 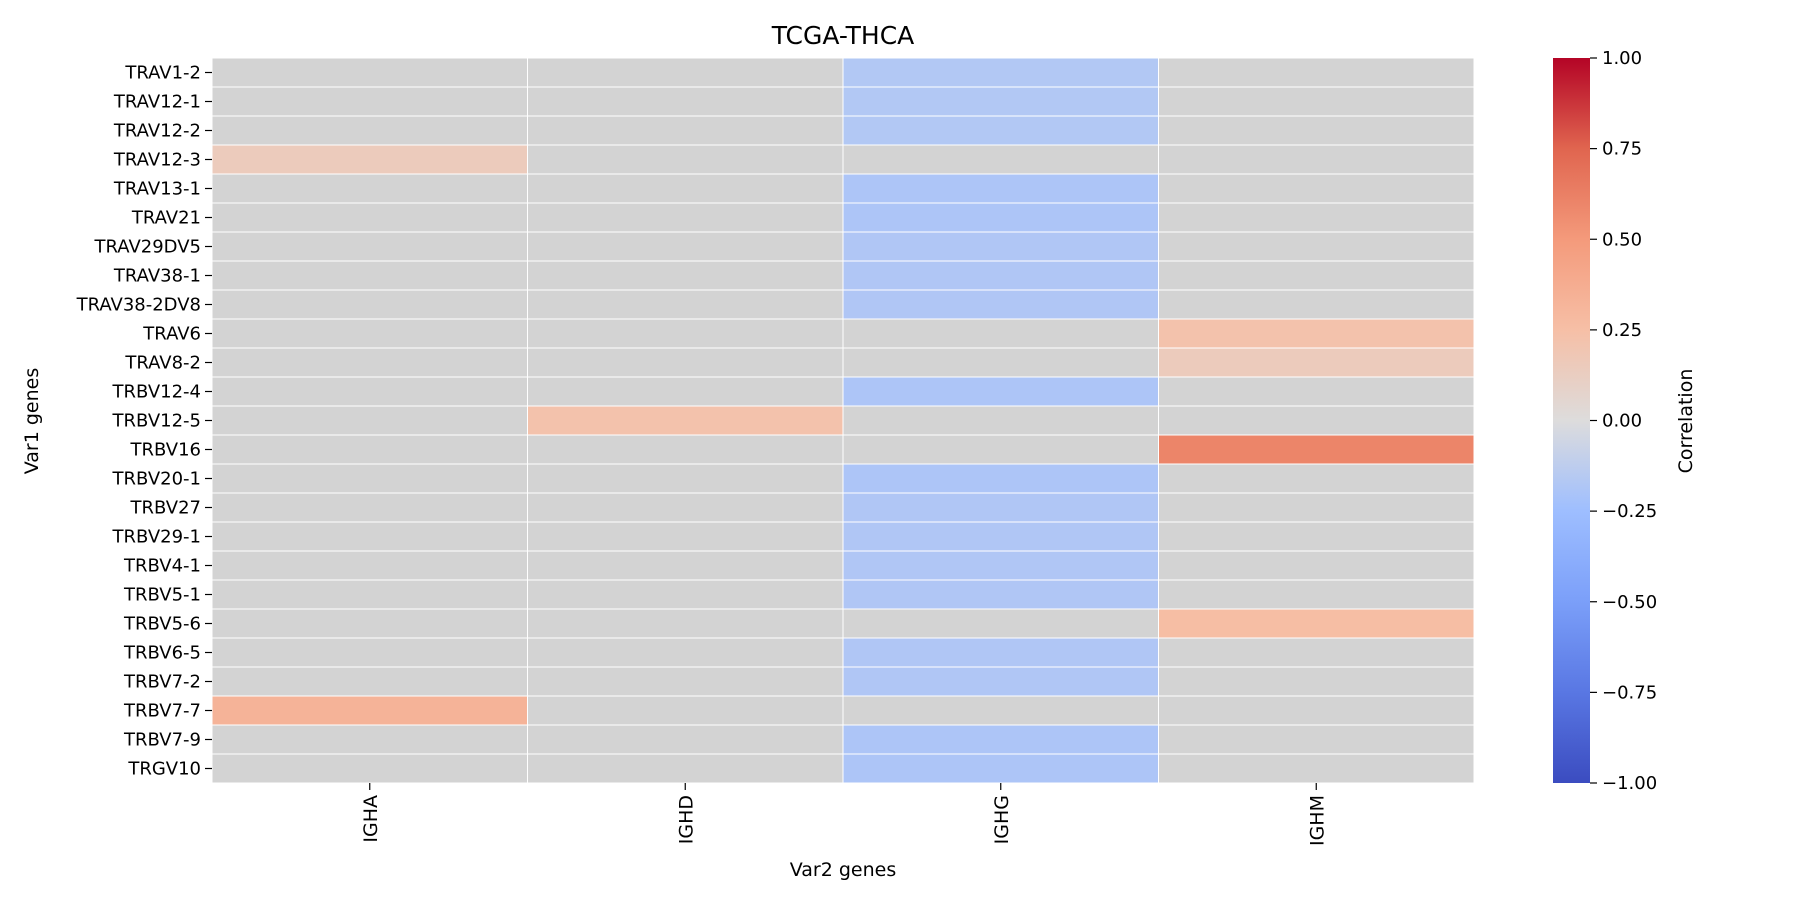 I want to click on row-label: TRGV10, so click(x=164, y=769).